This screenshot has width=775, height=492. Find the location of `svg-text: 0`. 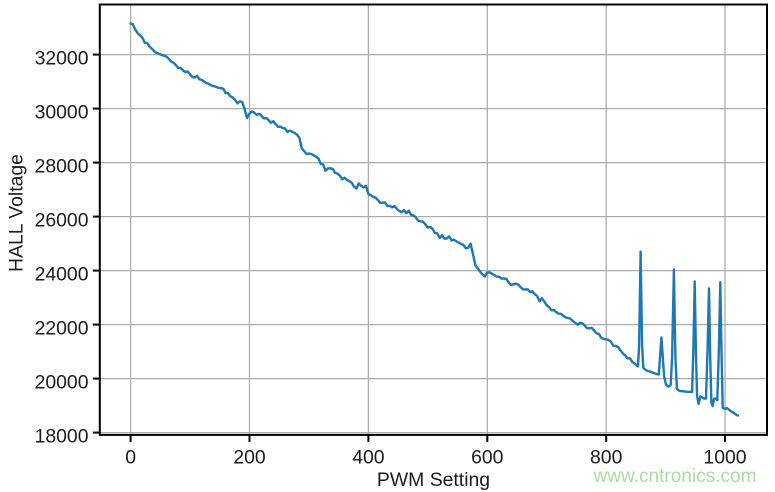

svg-text: 0 is located at coordinates (130, 458).